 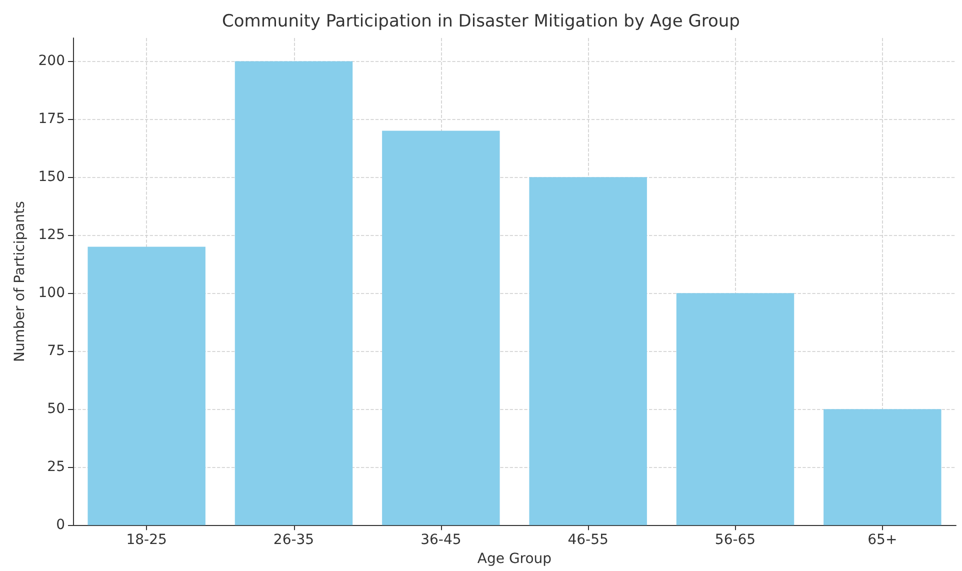 I want to click on y-tick-label: 0, so click(x=60, y=525).